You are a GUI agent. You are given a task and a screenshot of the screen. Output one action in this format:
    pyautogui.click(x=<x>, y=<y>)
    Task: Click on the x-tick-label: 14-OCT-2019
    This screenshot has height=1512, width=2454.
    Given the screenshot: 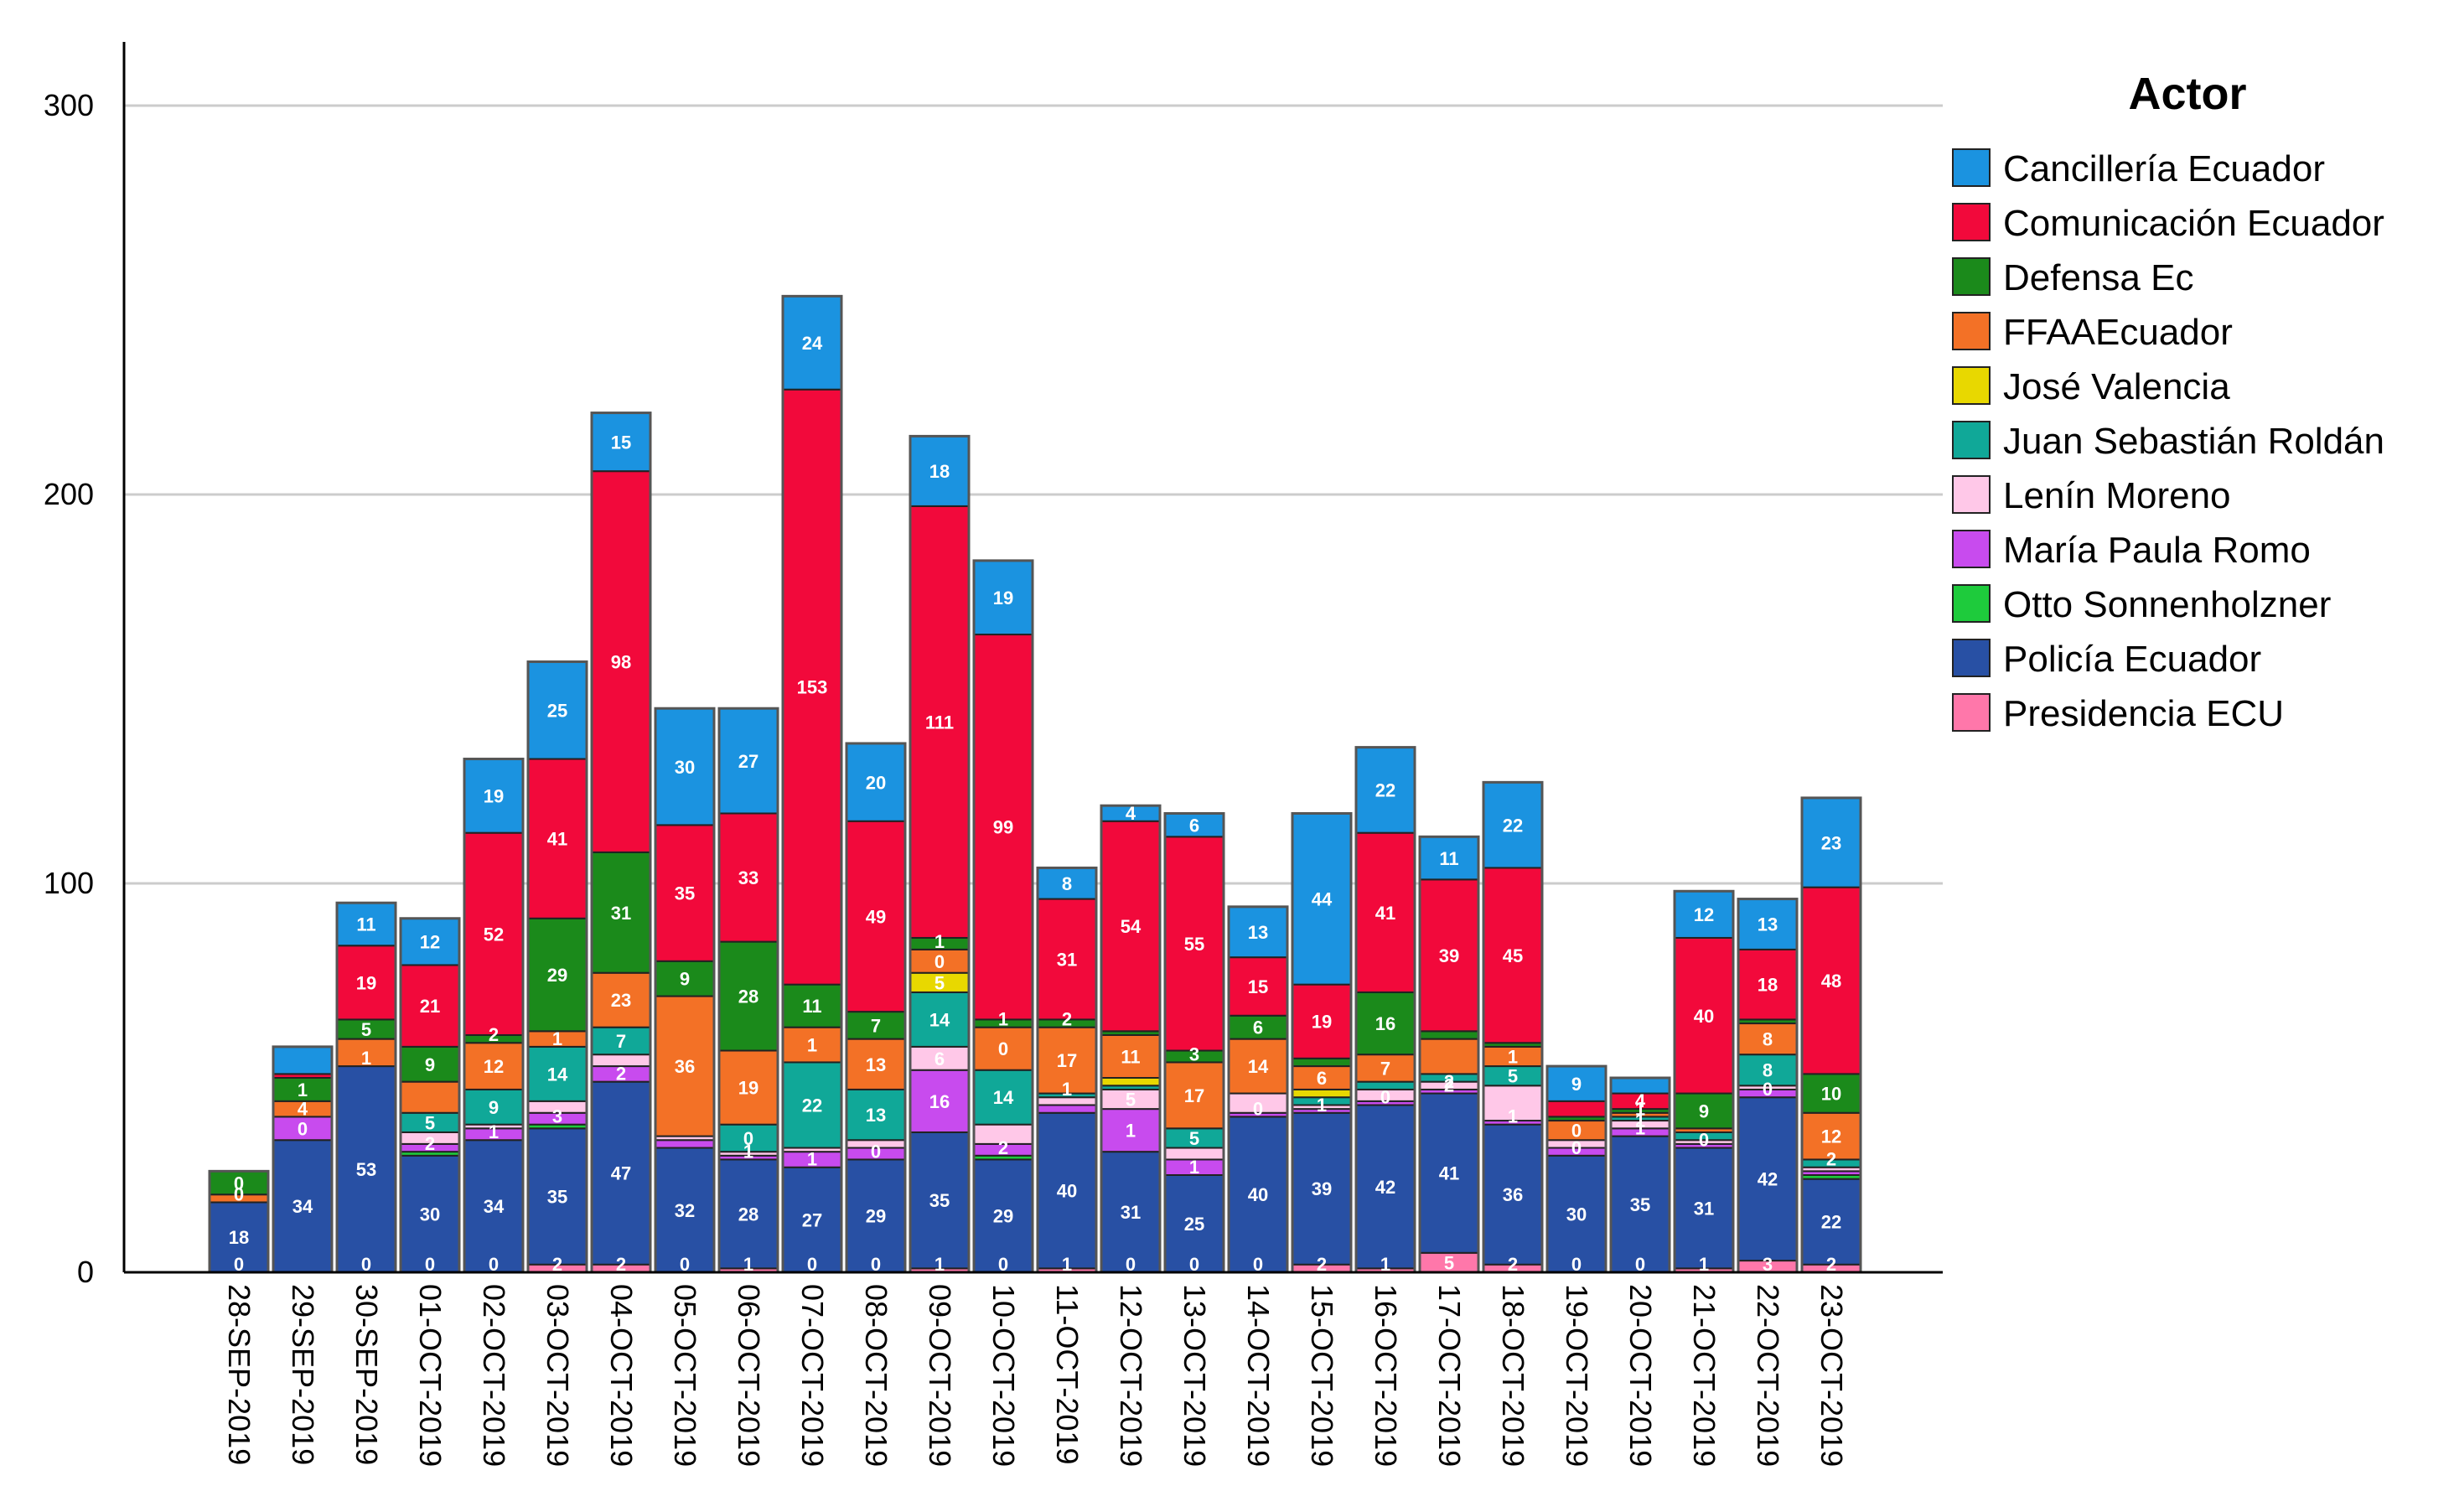 What is the action you would take?
    pyautogui.click(x=1258, y=1375)
    